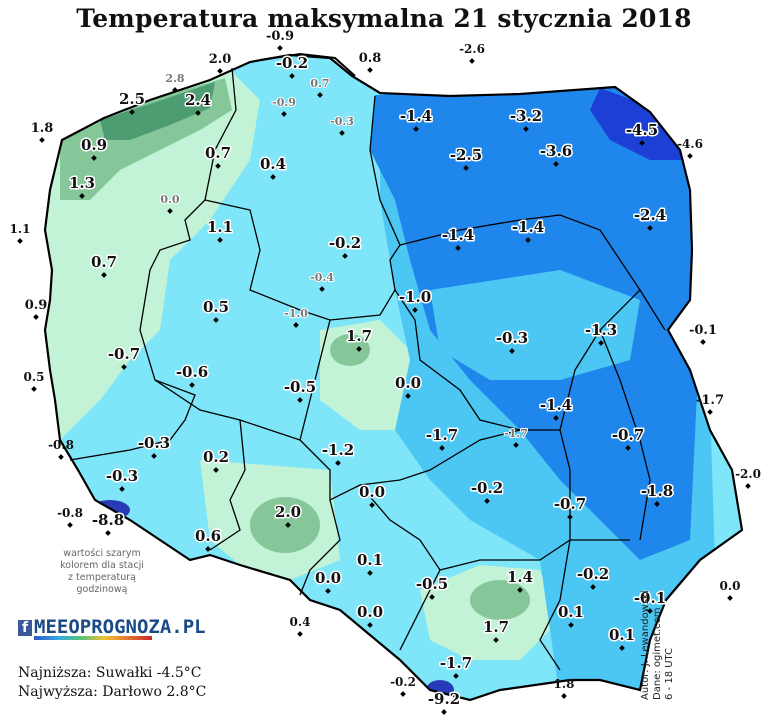 This screenshot has height=722, width=768. I want to click on station-value: 1.8, so click(564, 684).